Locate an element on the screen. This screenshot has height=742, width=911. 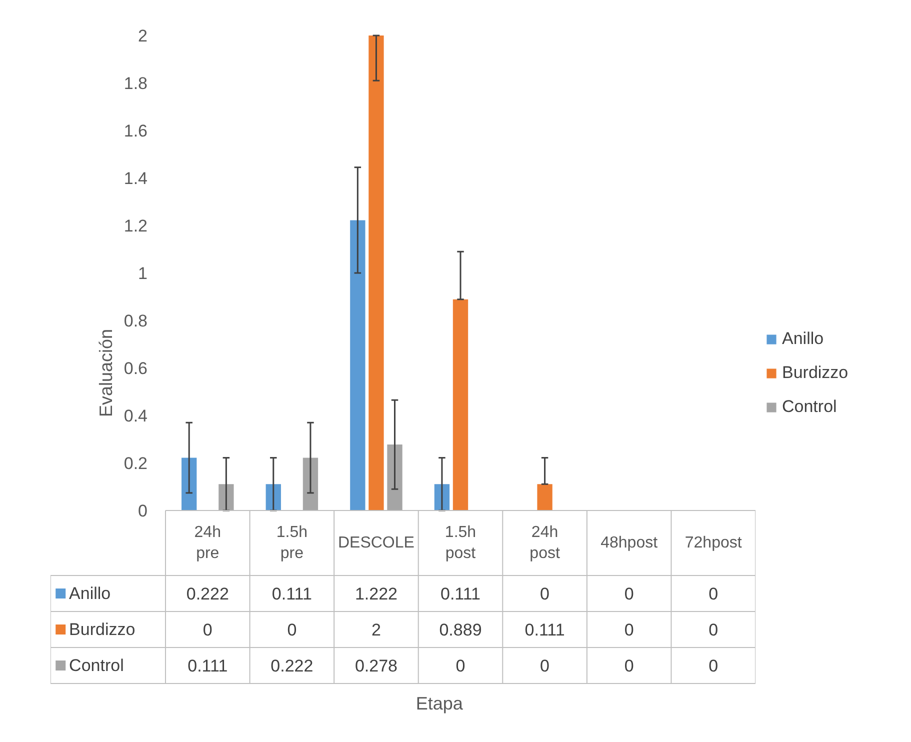
y-tick-label: 0.8 is located at coordinates (136, 321).